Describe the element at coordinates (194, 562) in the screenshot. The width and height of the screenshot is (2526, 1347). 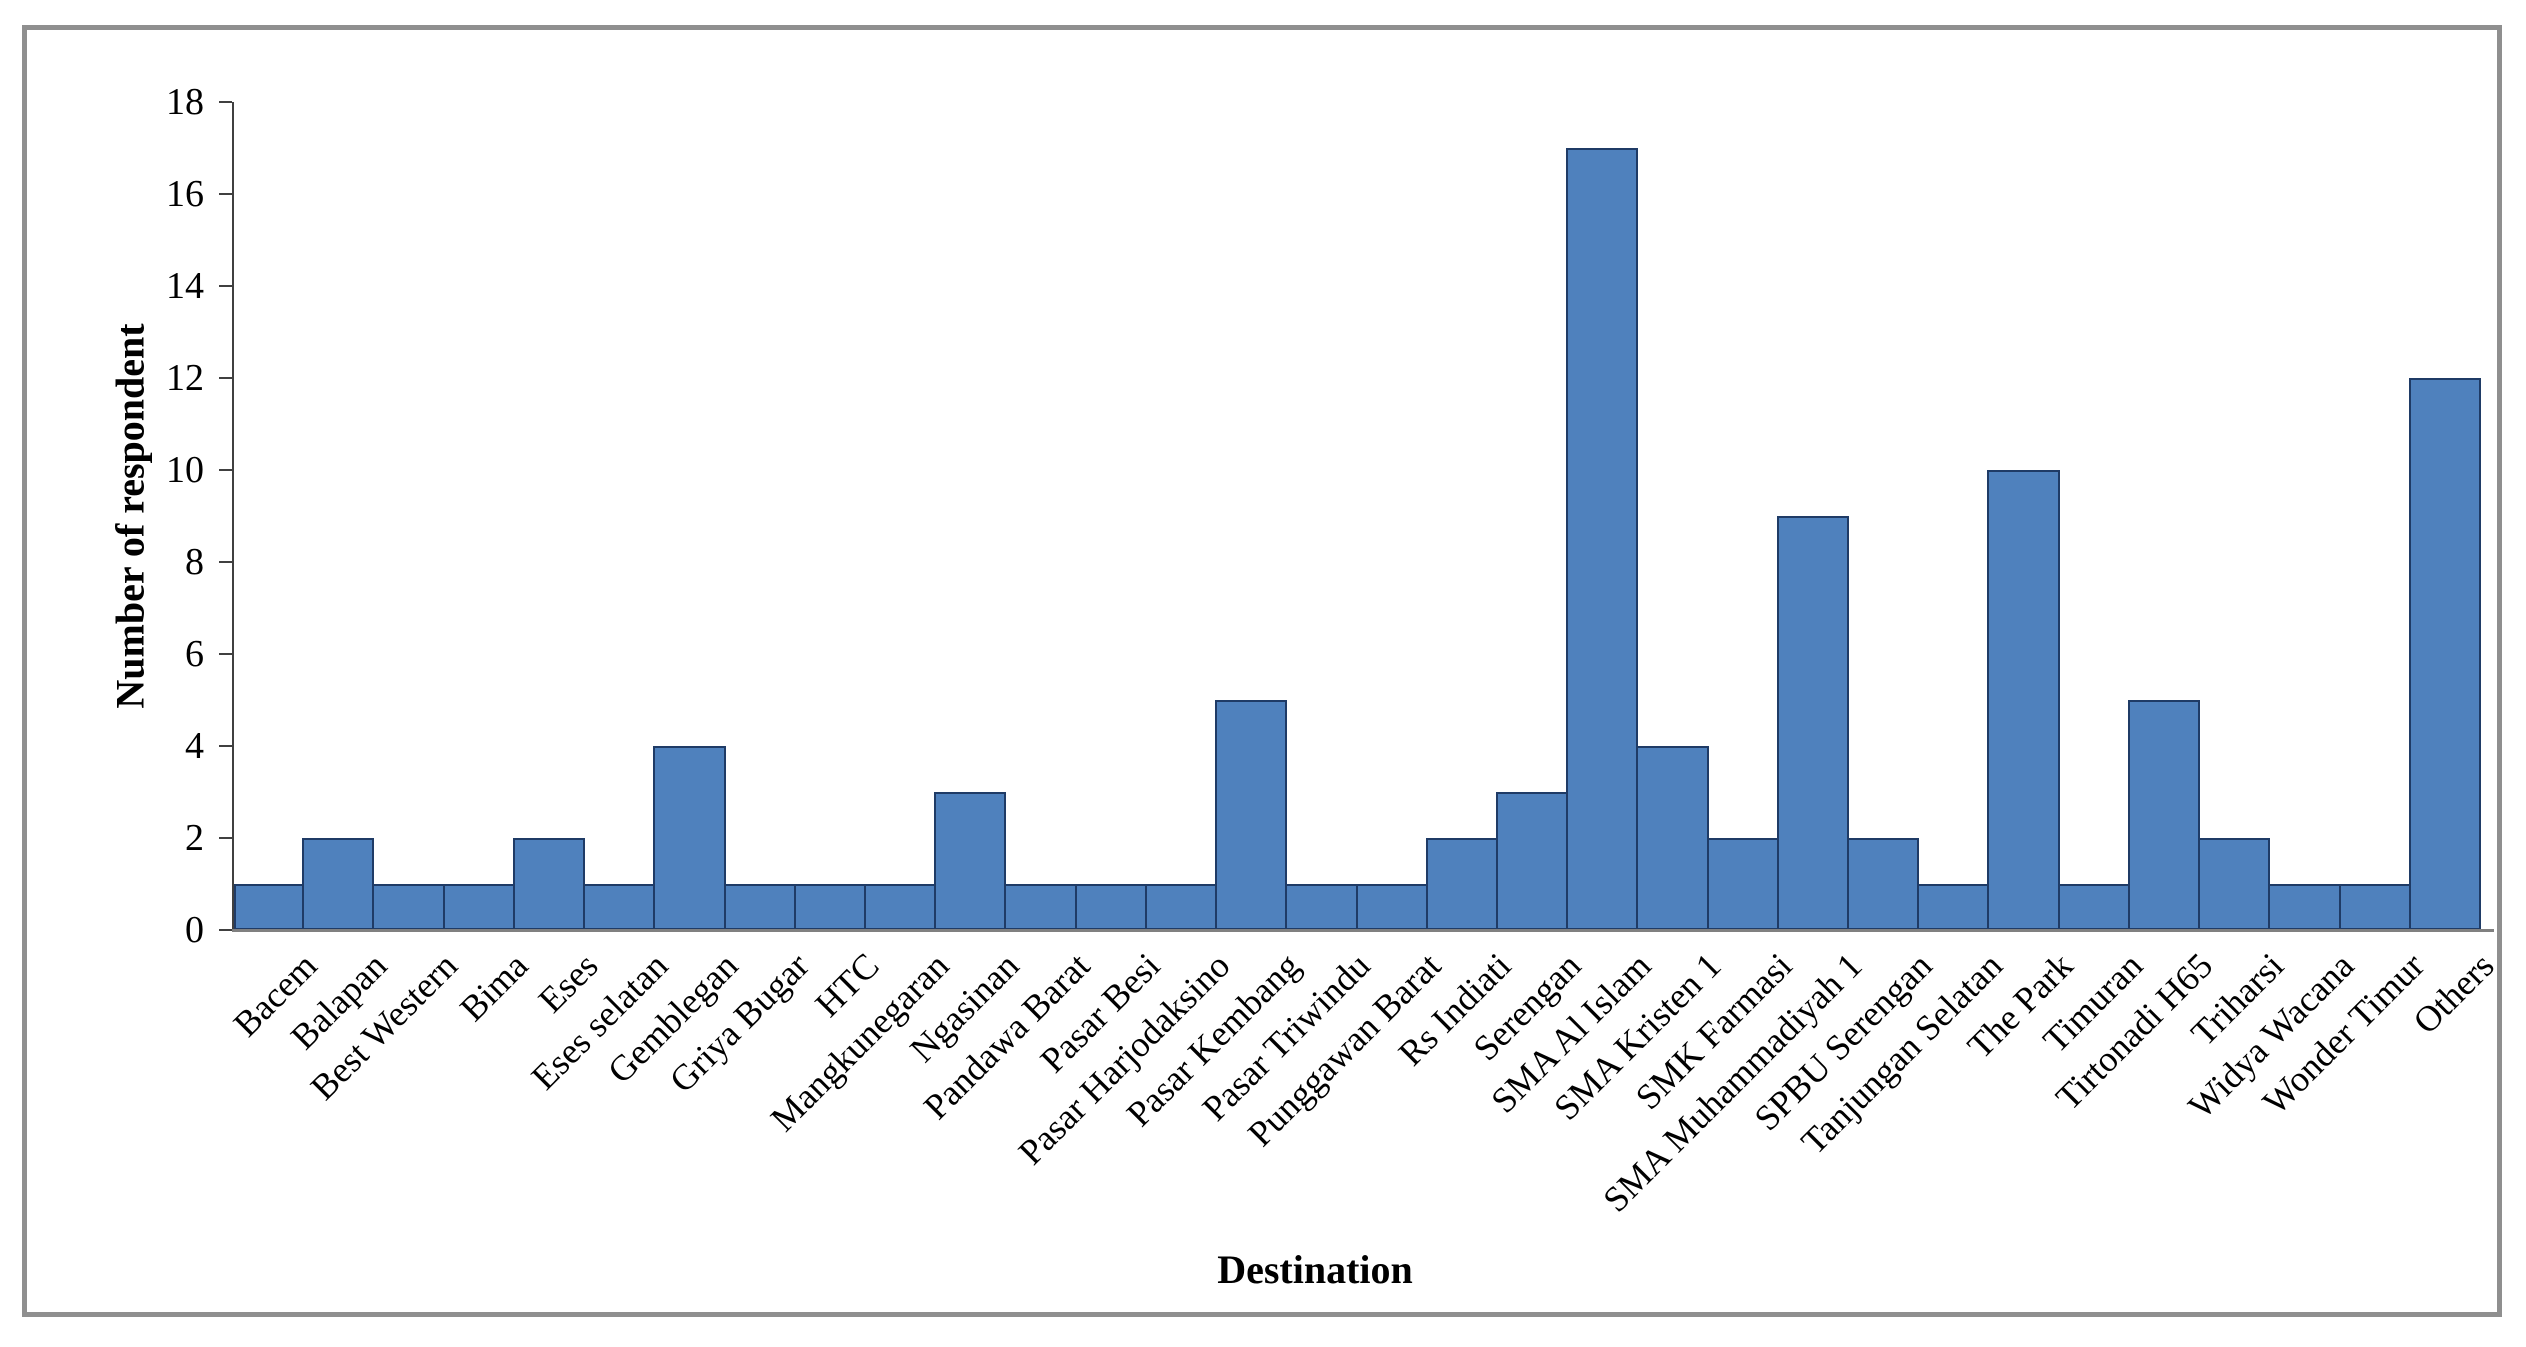
I see `y-tick-label: 8` at that location.